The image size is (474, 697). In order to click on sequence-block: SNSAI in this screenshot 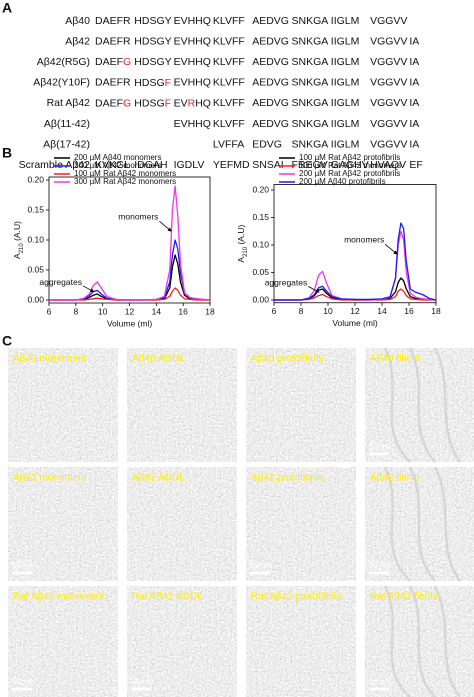, I will do `click(268, 165)`.